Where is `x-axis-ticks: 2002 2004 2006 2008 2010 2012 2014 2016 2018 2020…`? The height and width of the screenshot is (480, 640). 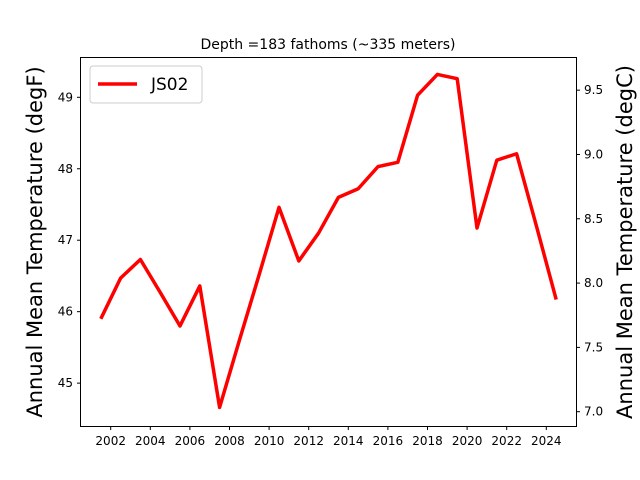
x-axis-ticks: 2002 2004 2006 2008 2010 2012 2014 2016 2018 2020… is located at coordinates (328, 437).